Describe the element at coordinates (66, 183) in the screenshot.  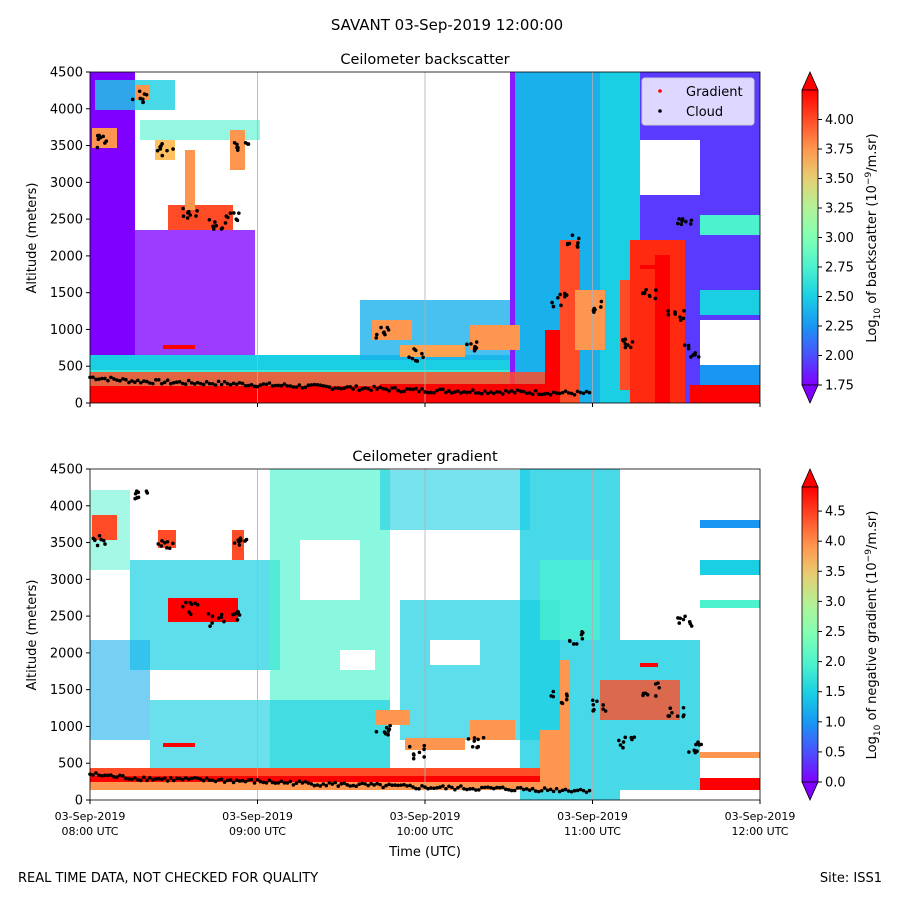
I see `y-tick-label: 3000` at that location.